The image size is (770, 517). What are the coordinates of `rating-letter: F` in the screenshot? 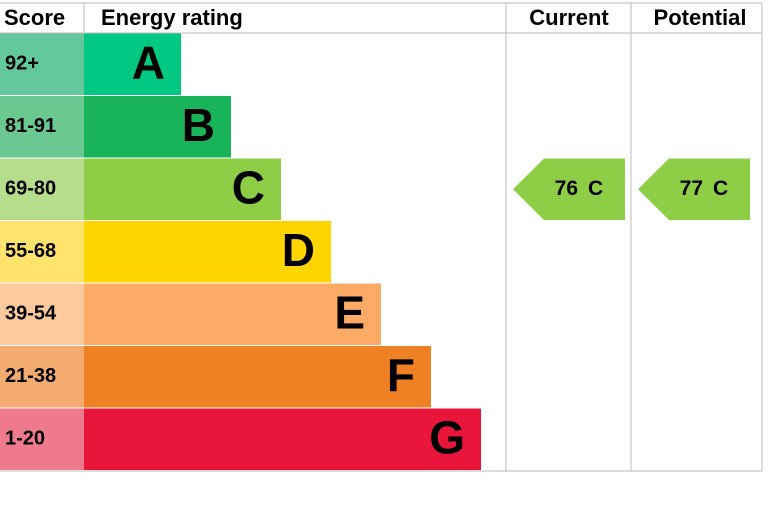 It's located at (401, 375).